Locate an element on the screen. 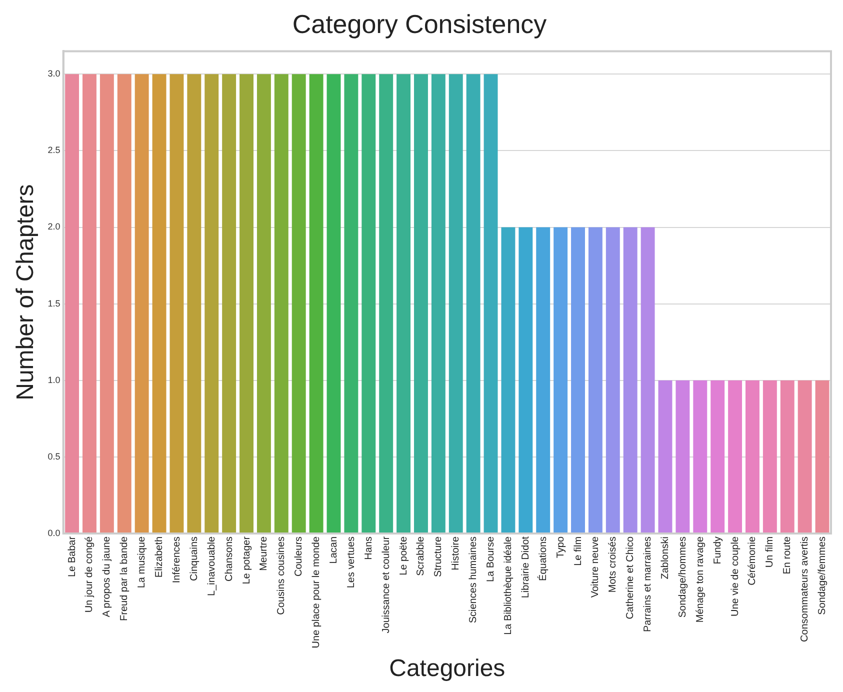 The image size is (843, 692). x-tick-label: Inférences is located at coordinates (176, 560).